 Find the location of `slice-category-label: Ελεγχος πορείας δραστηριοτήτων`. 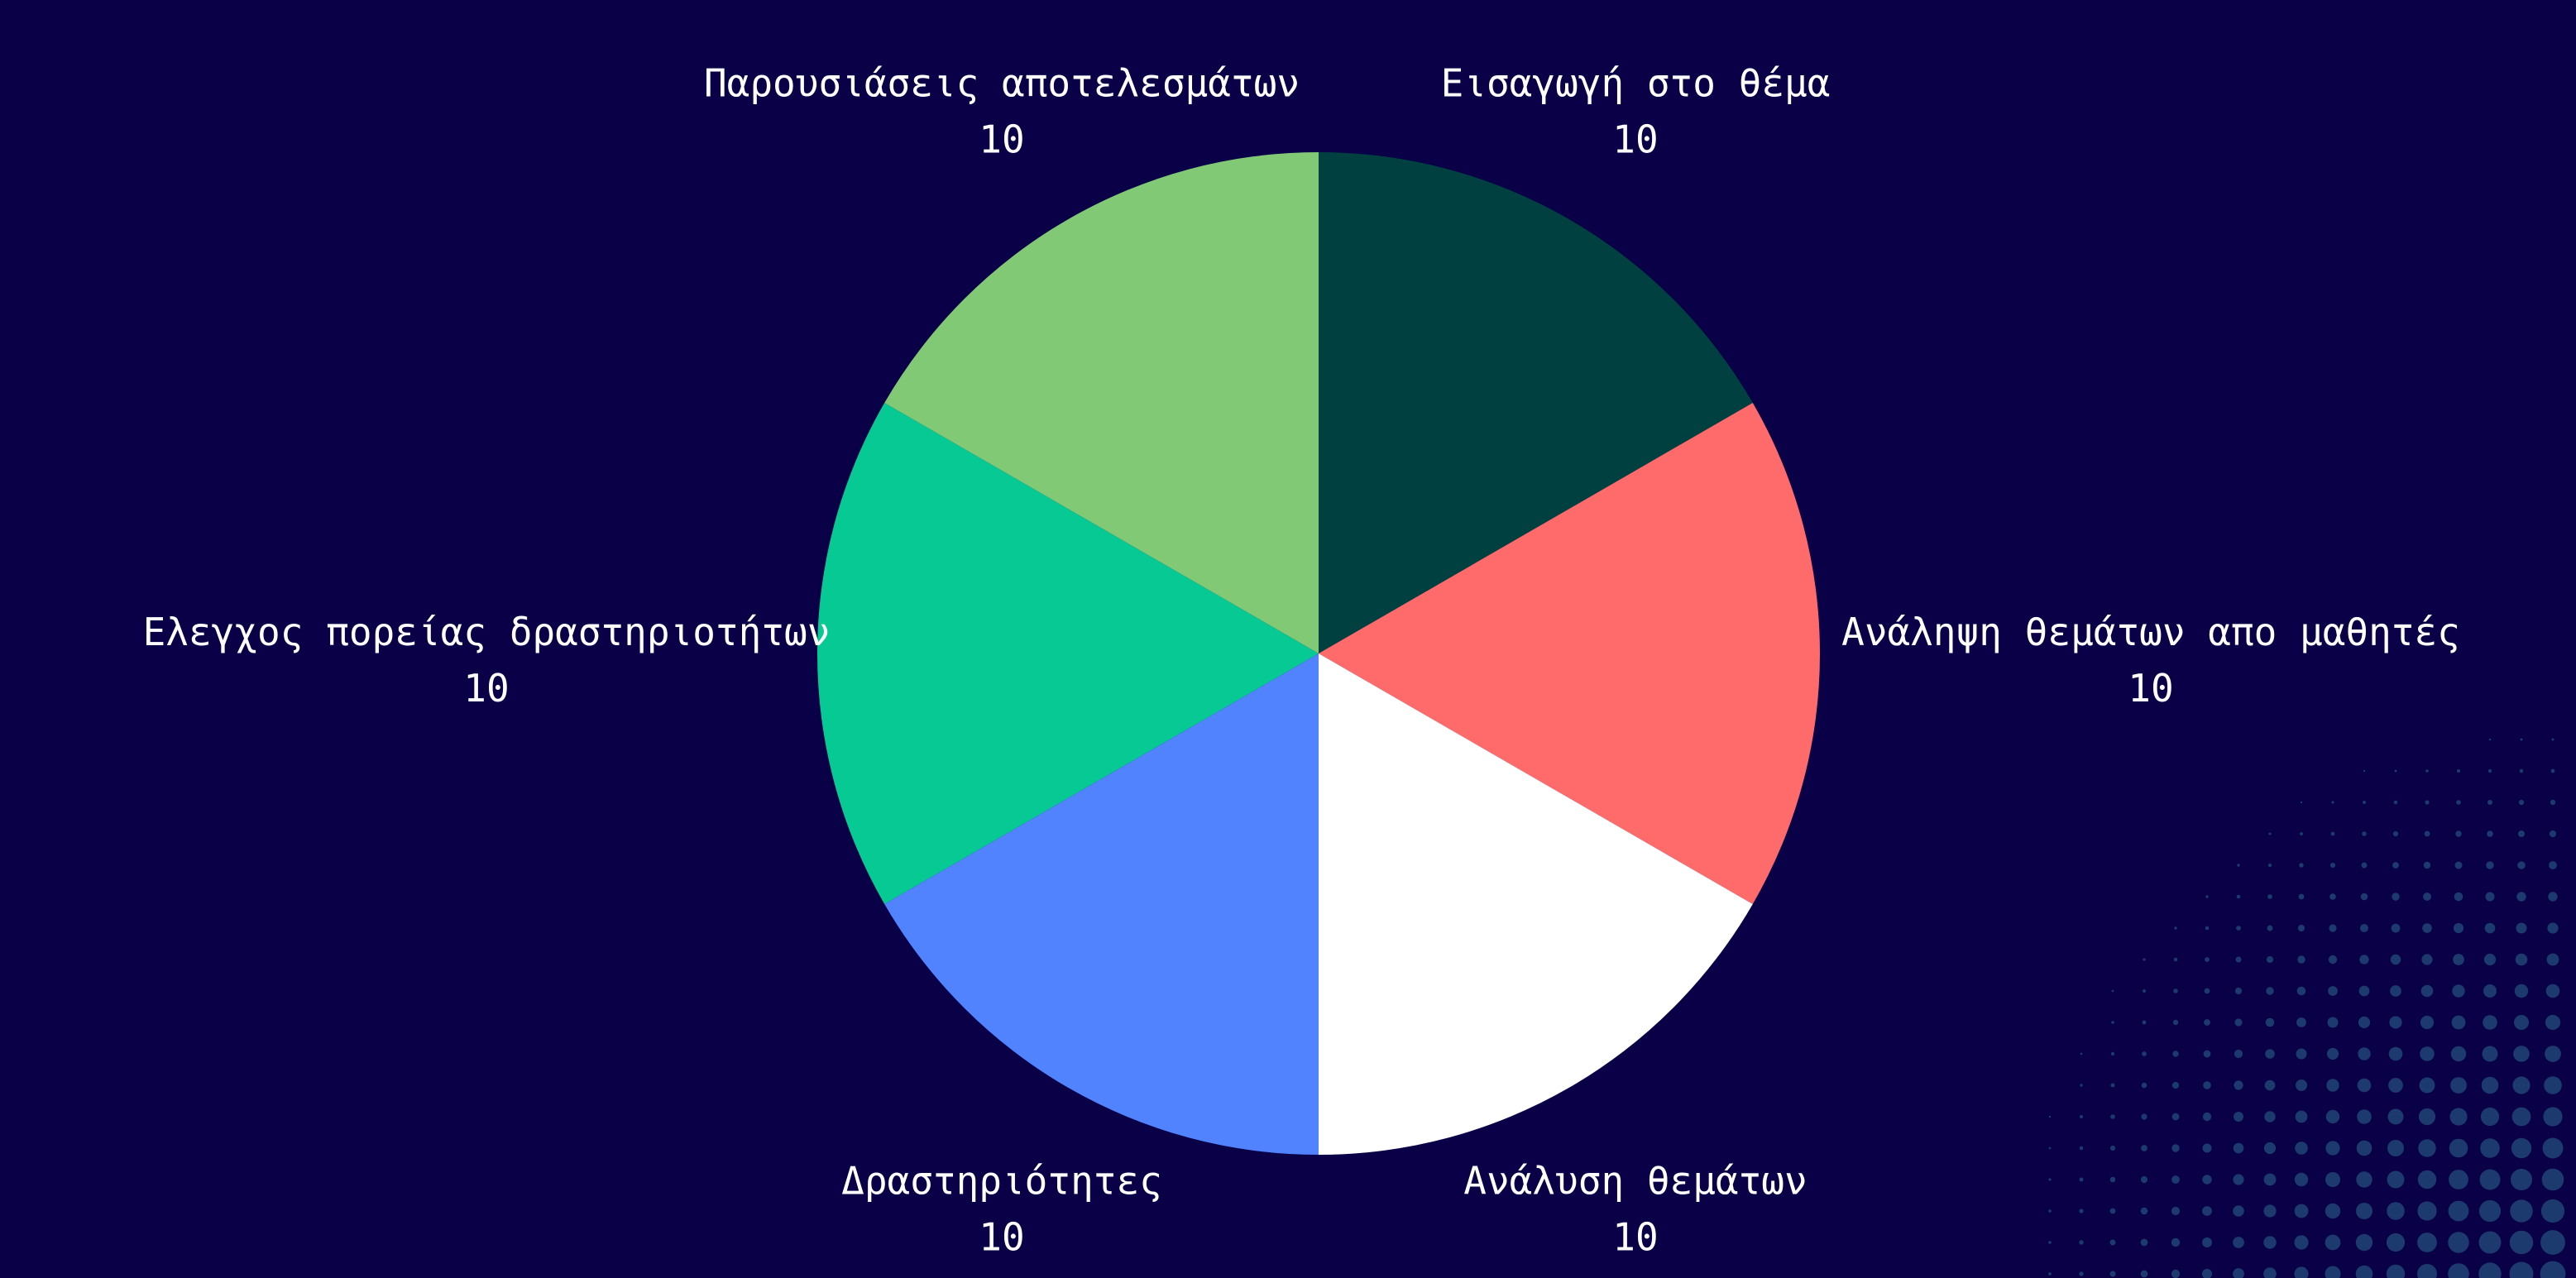

slice-category-label: Ελεγχος πορείας δραστηριοτήτων is located at coordinates (487, 632).